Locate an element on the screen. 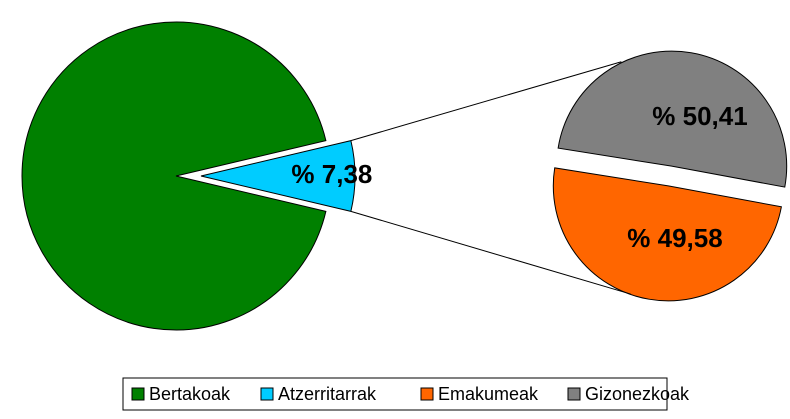  pie-slice is located at coordinates (278, 176).